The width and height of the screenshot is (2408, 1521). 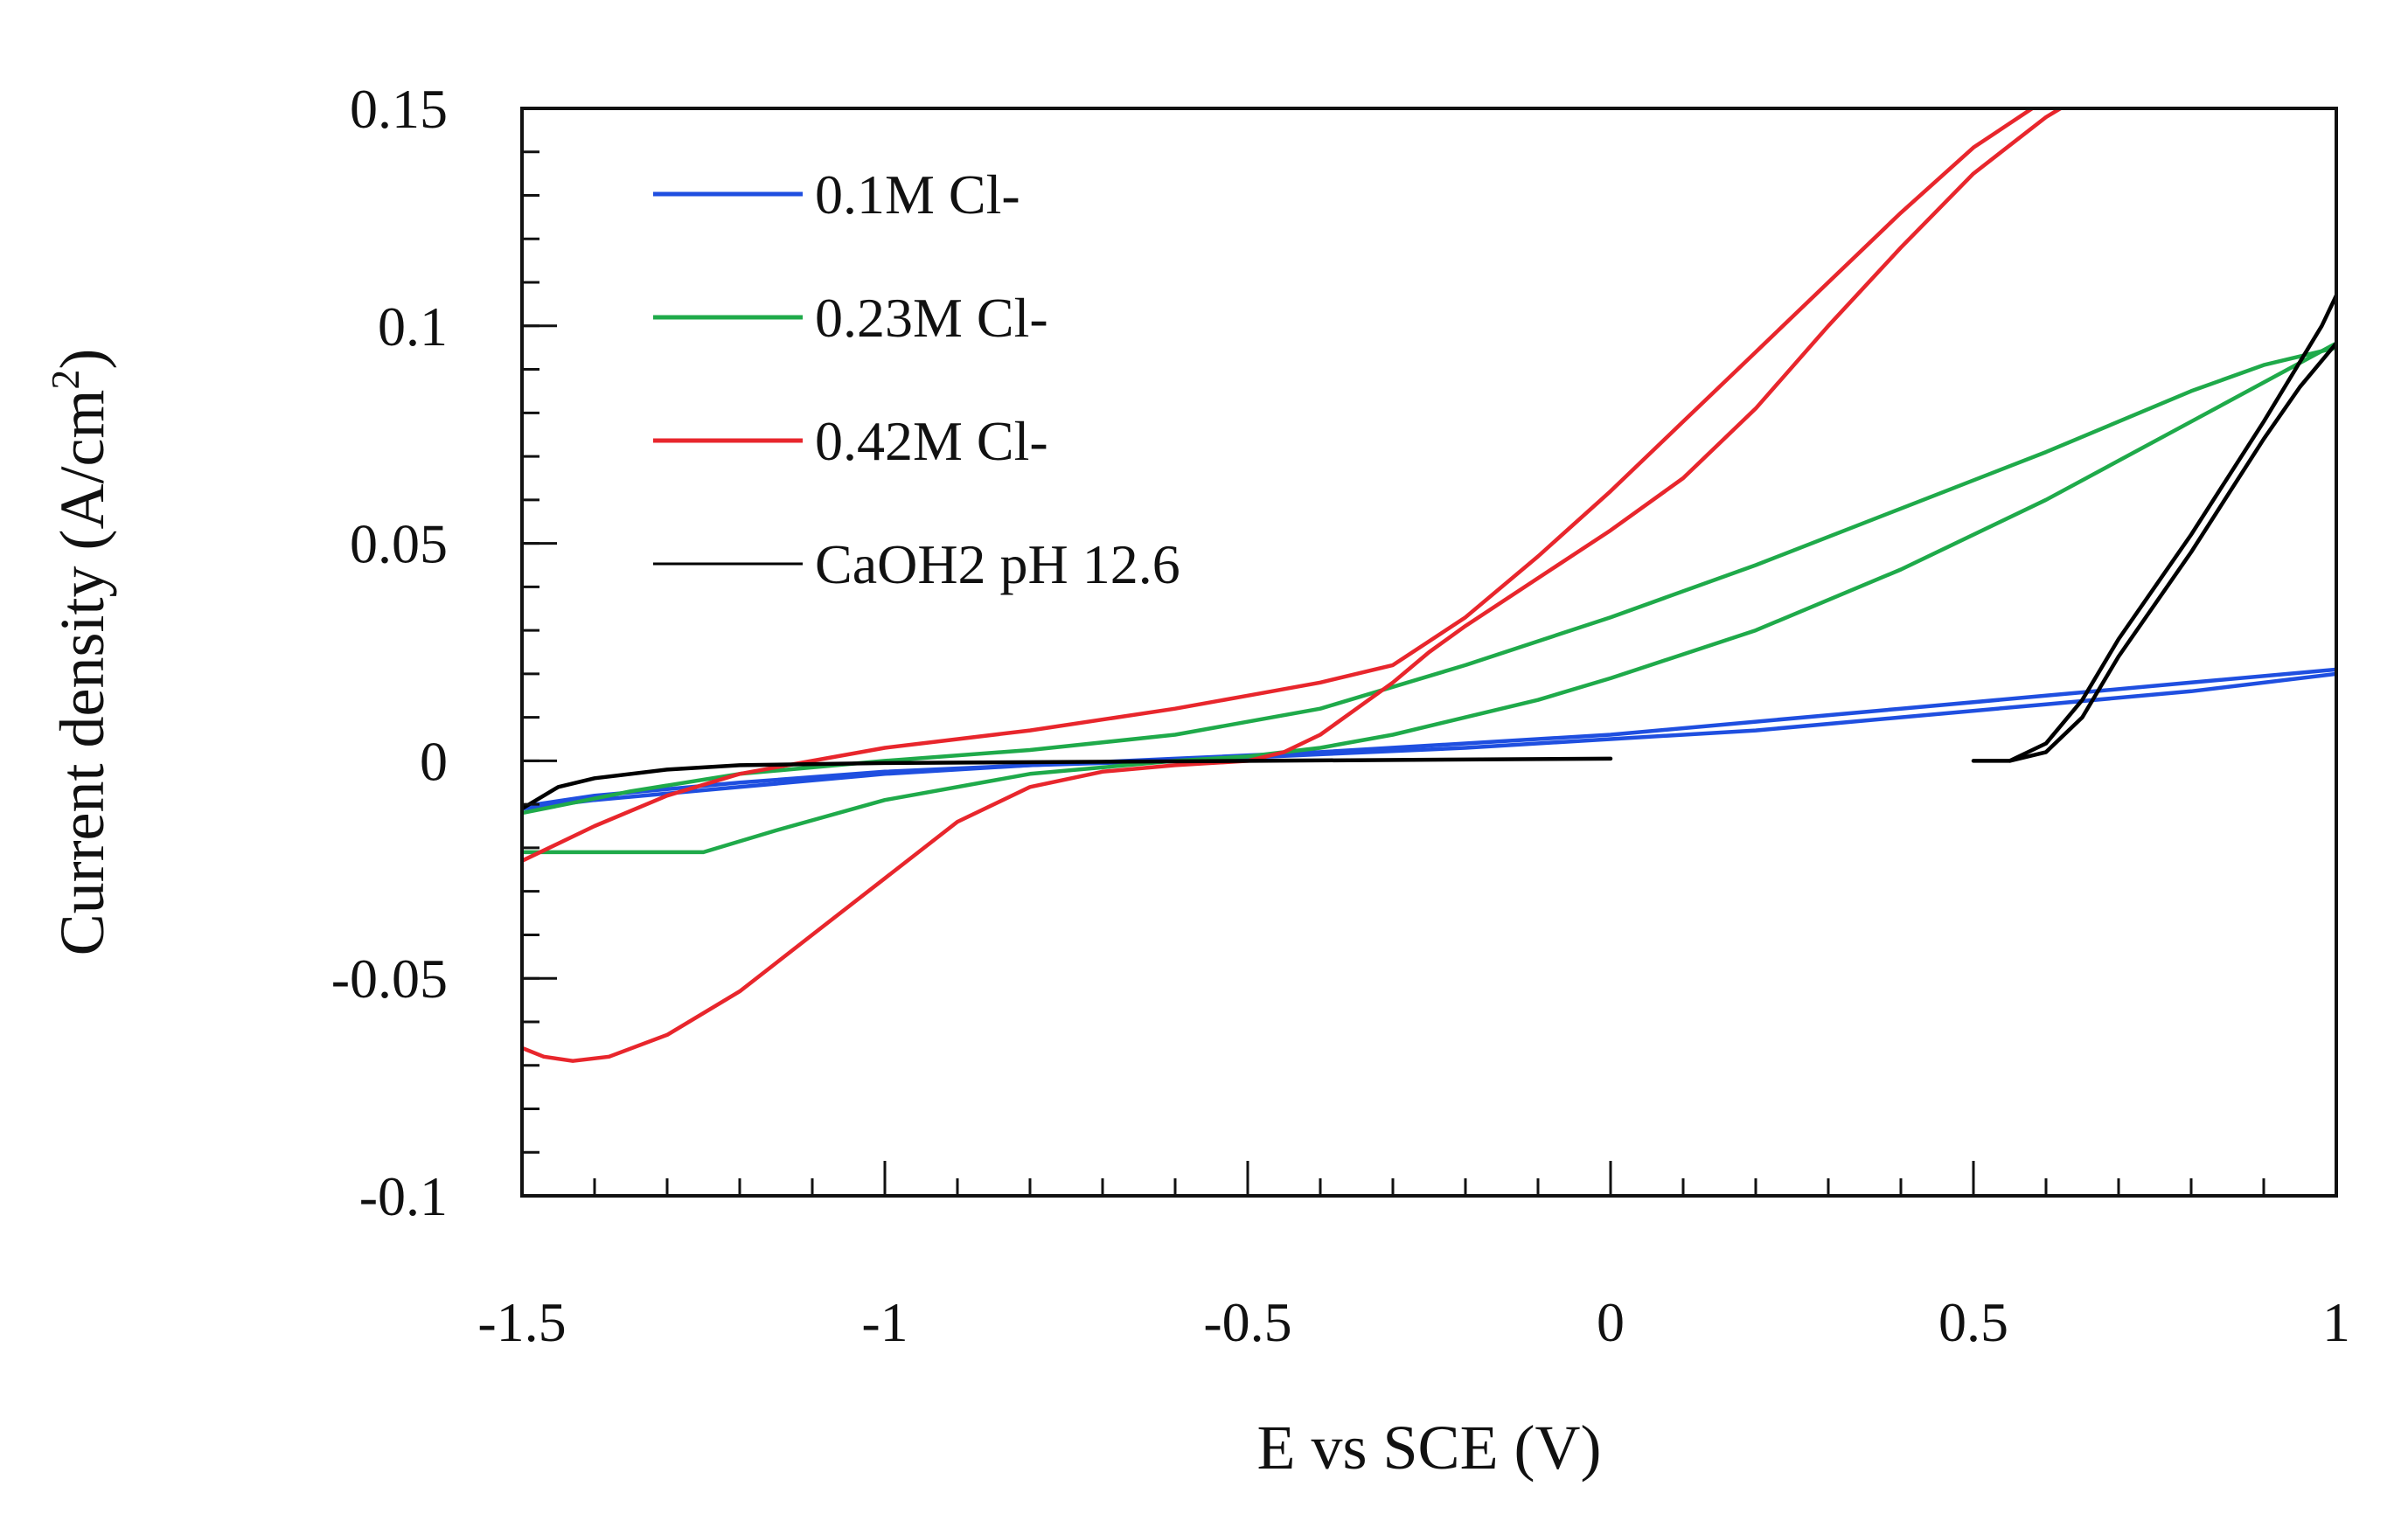 What do you see at coordinates (884, 1322) in the screenshot?
I see `x-tick-label: -1` at bounding box center [884, 1322].